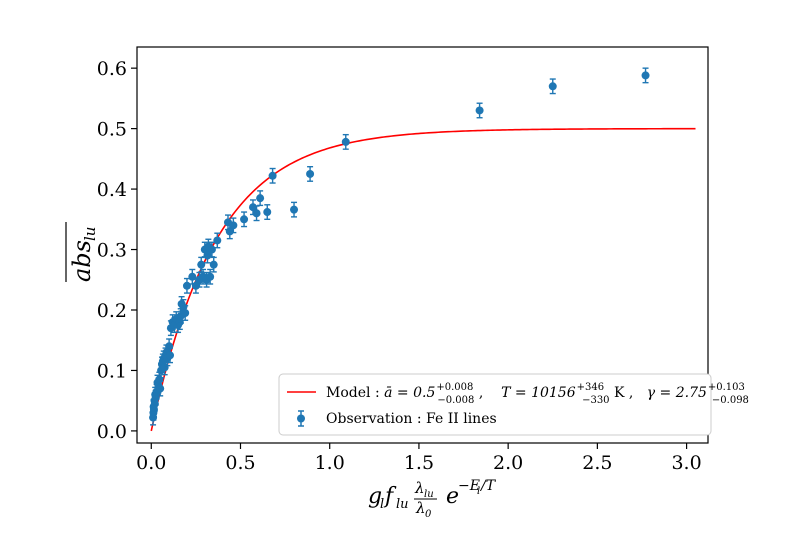  Describe the element at coordinates (240, 463) in the screenshot. I see `x-tick-label: 0.5` at that location.